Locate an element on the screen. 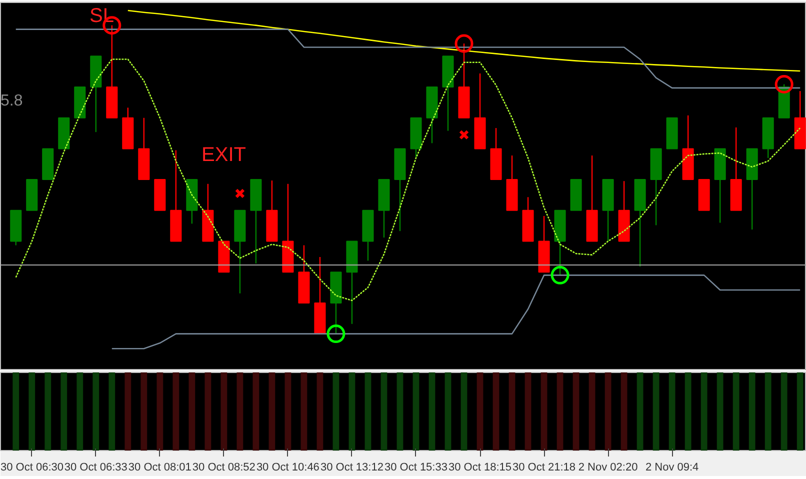 This screenshot has width=806, height=479. annotation: EXIT is located at coordinates (224, 155).